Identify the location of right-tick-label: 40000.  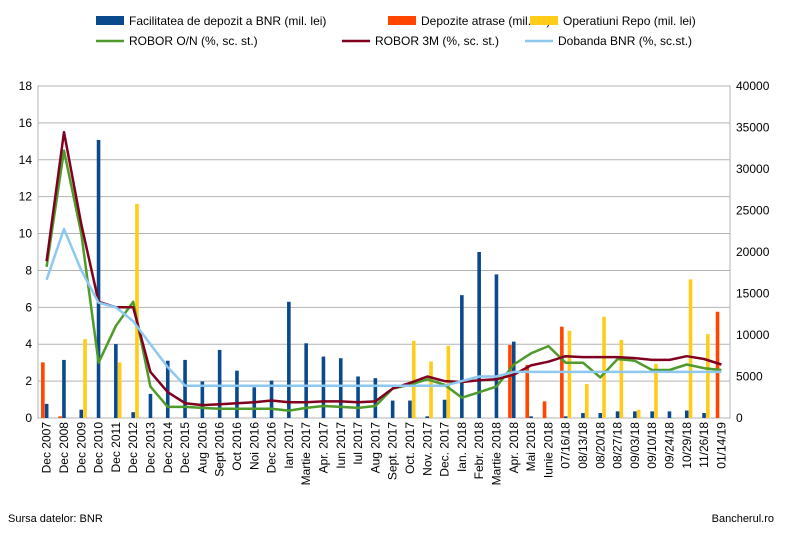
(753, 86).